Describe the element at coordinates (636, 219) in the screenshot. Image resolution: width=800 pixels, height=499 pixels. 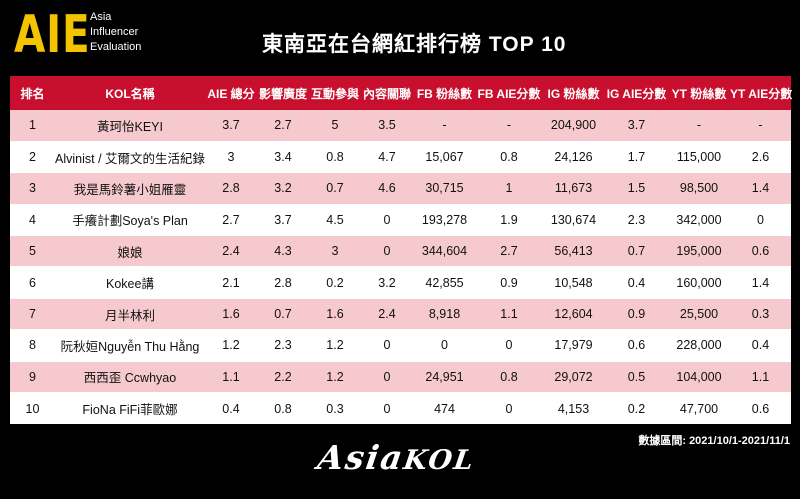
I see `table-cell: 2.3` at that location.